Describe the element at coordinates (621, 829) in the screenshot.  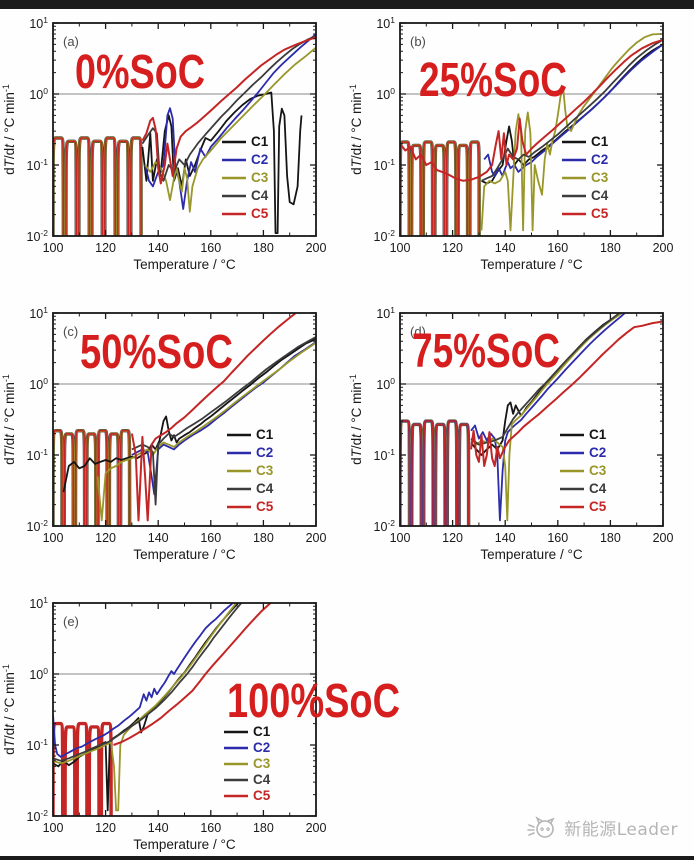
I see `watermark-text: 新能源Leader` at that location.